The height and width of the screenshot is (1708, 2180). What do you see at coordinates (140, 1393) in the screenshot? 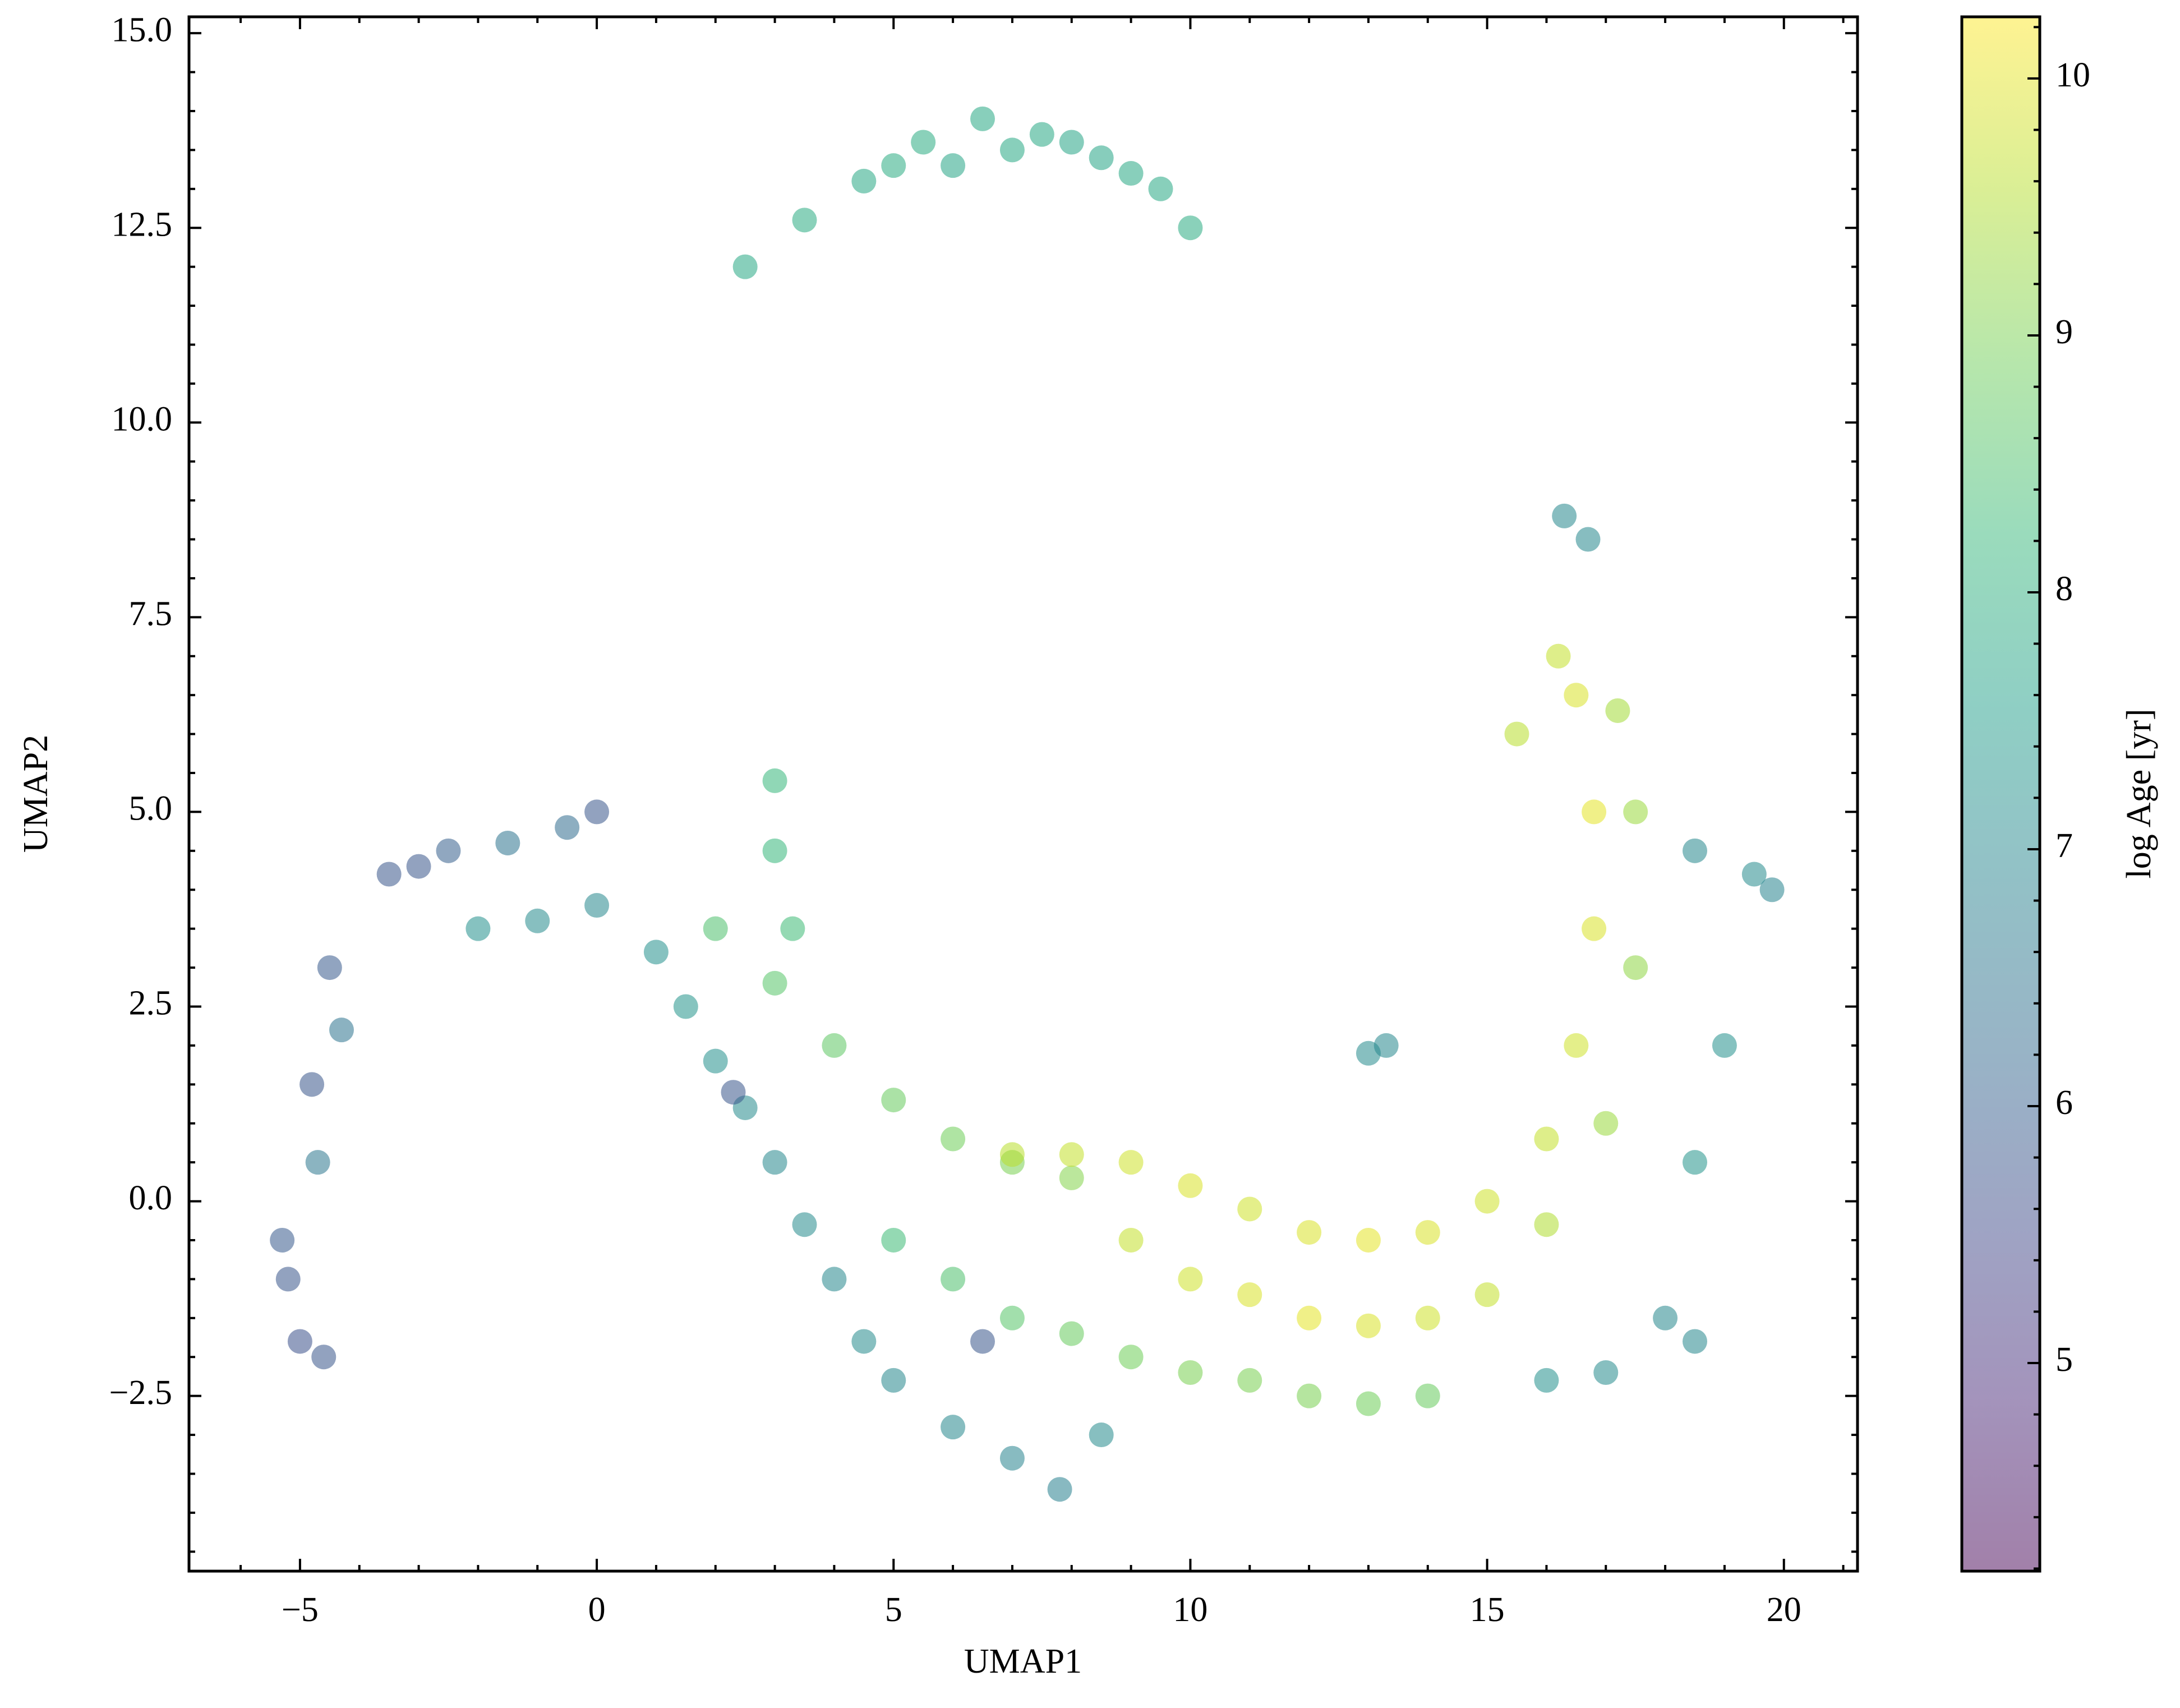
I see `y-tick-label: −2.5` at bounding box center [140, 1393].